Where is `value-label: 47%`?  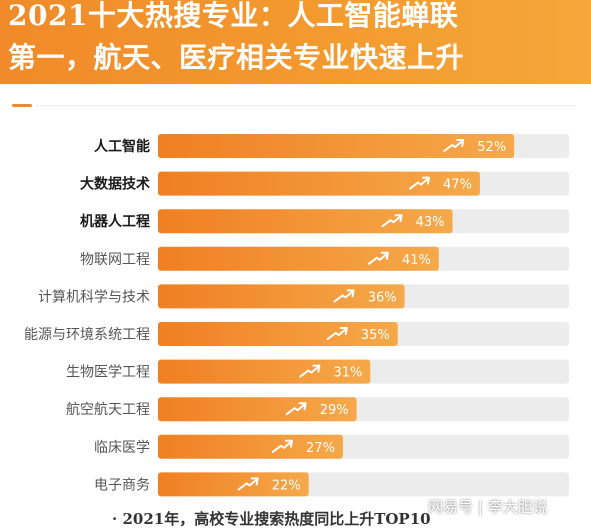
value-label: 47% is located at coordinates (457, 185).